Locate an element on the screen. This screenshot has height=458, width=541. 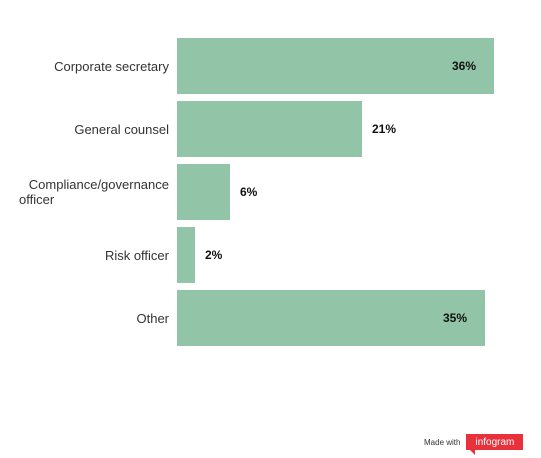
category-label: General counsel is located at coordinates (121, 129).